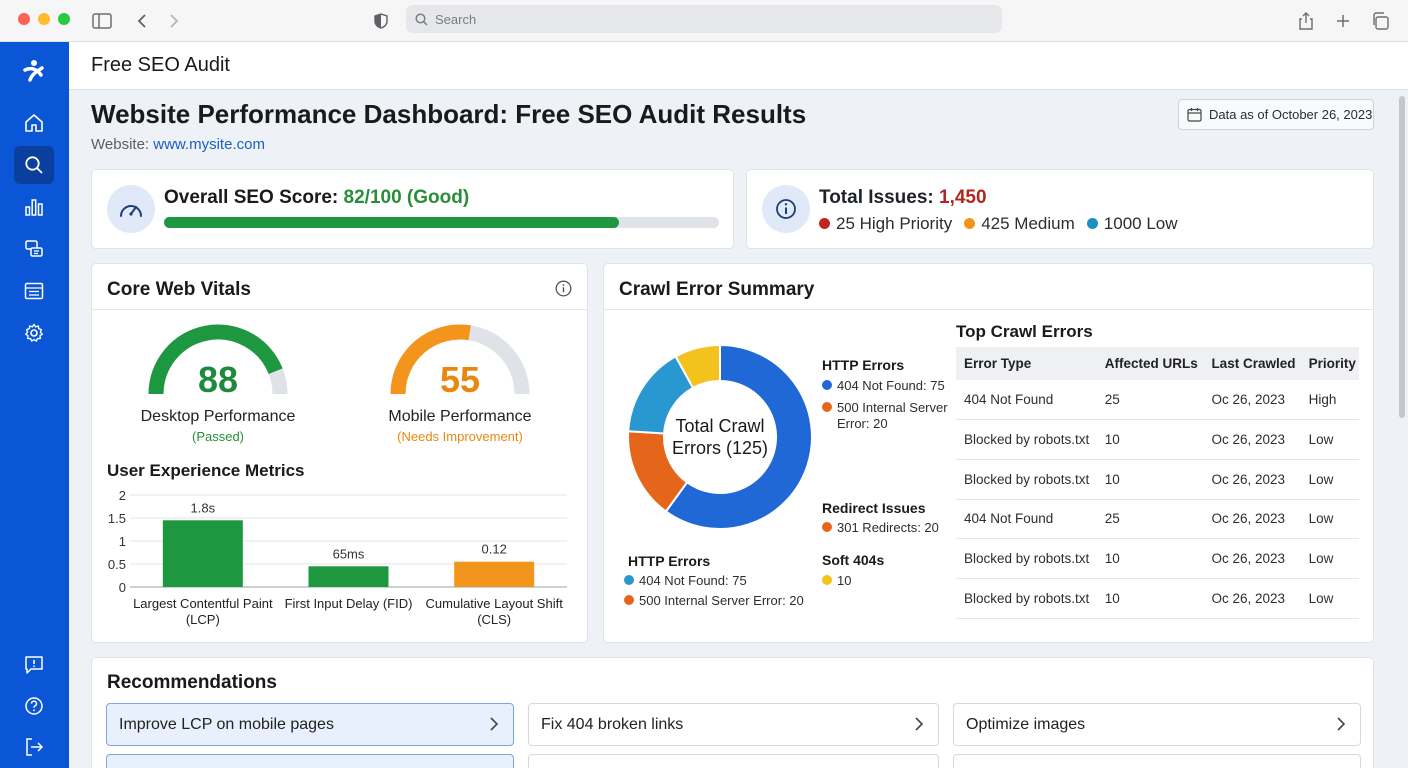  What do you see at coordinates (218, 436) in the screenshot?
I see `desktop-status: (Passed)` at bounding box center [218, 436].